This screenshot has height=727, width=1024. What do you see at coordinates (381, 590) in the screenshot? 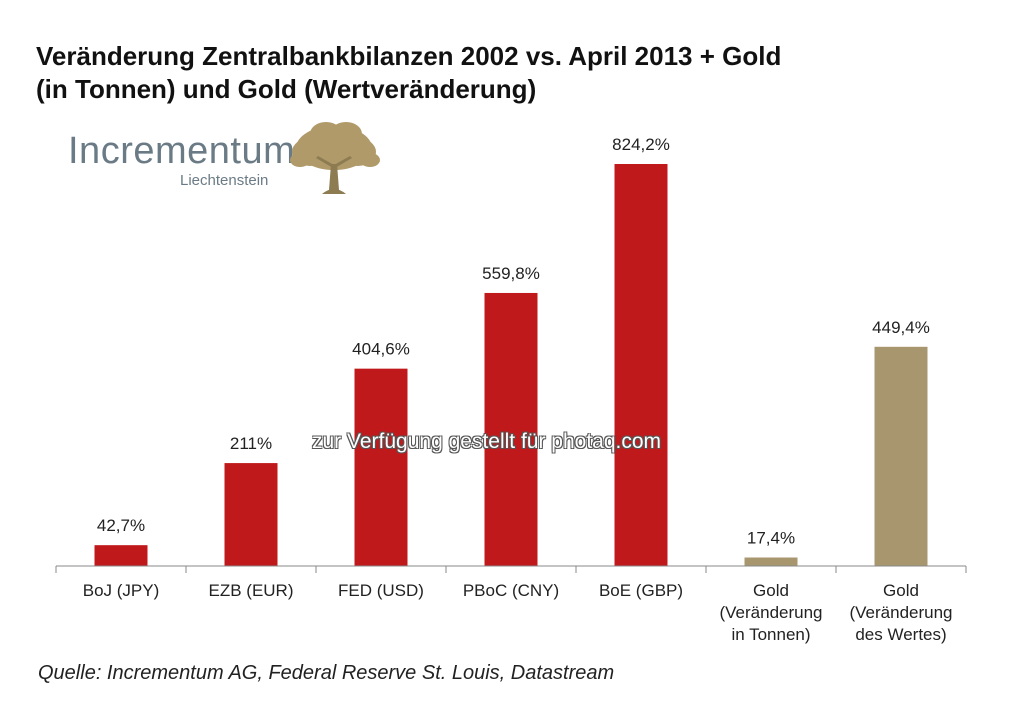
I see `category-tick-label: FED (USD)` at bounding box center [381, 590].